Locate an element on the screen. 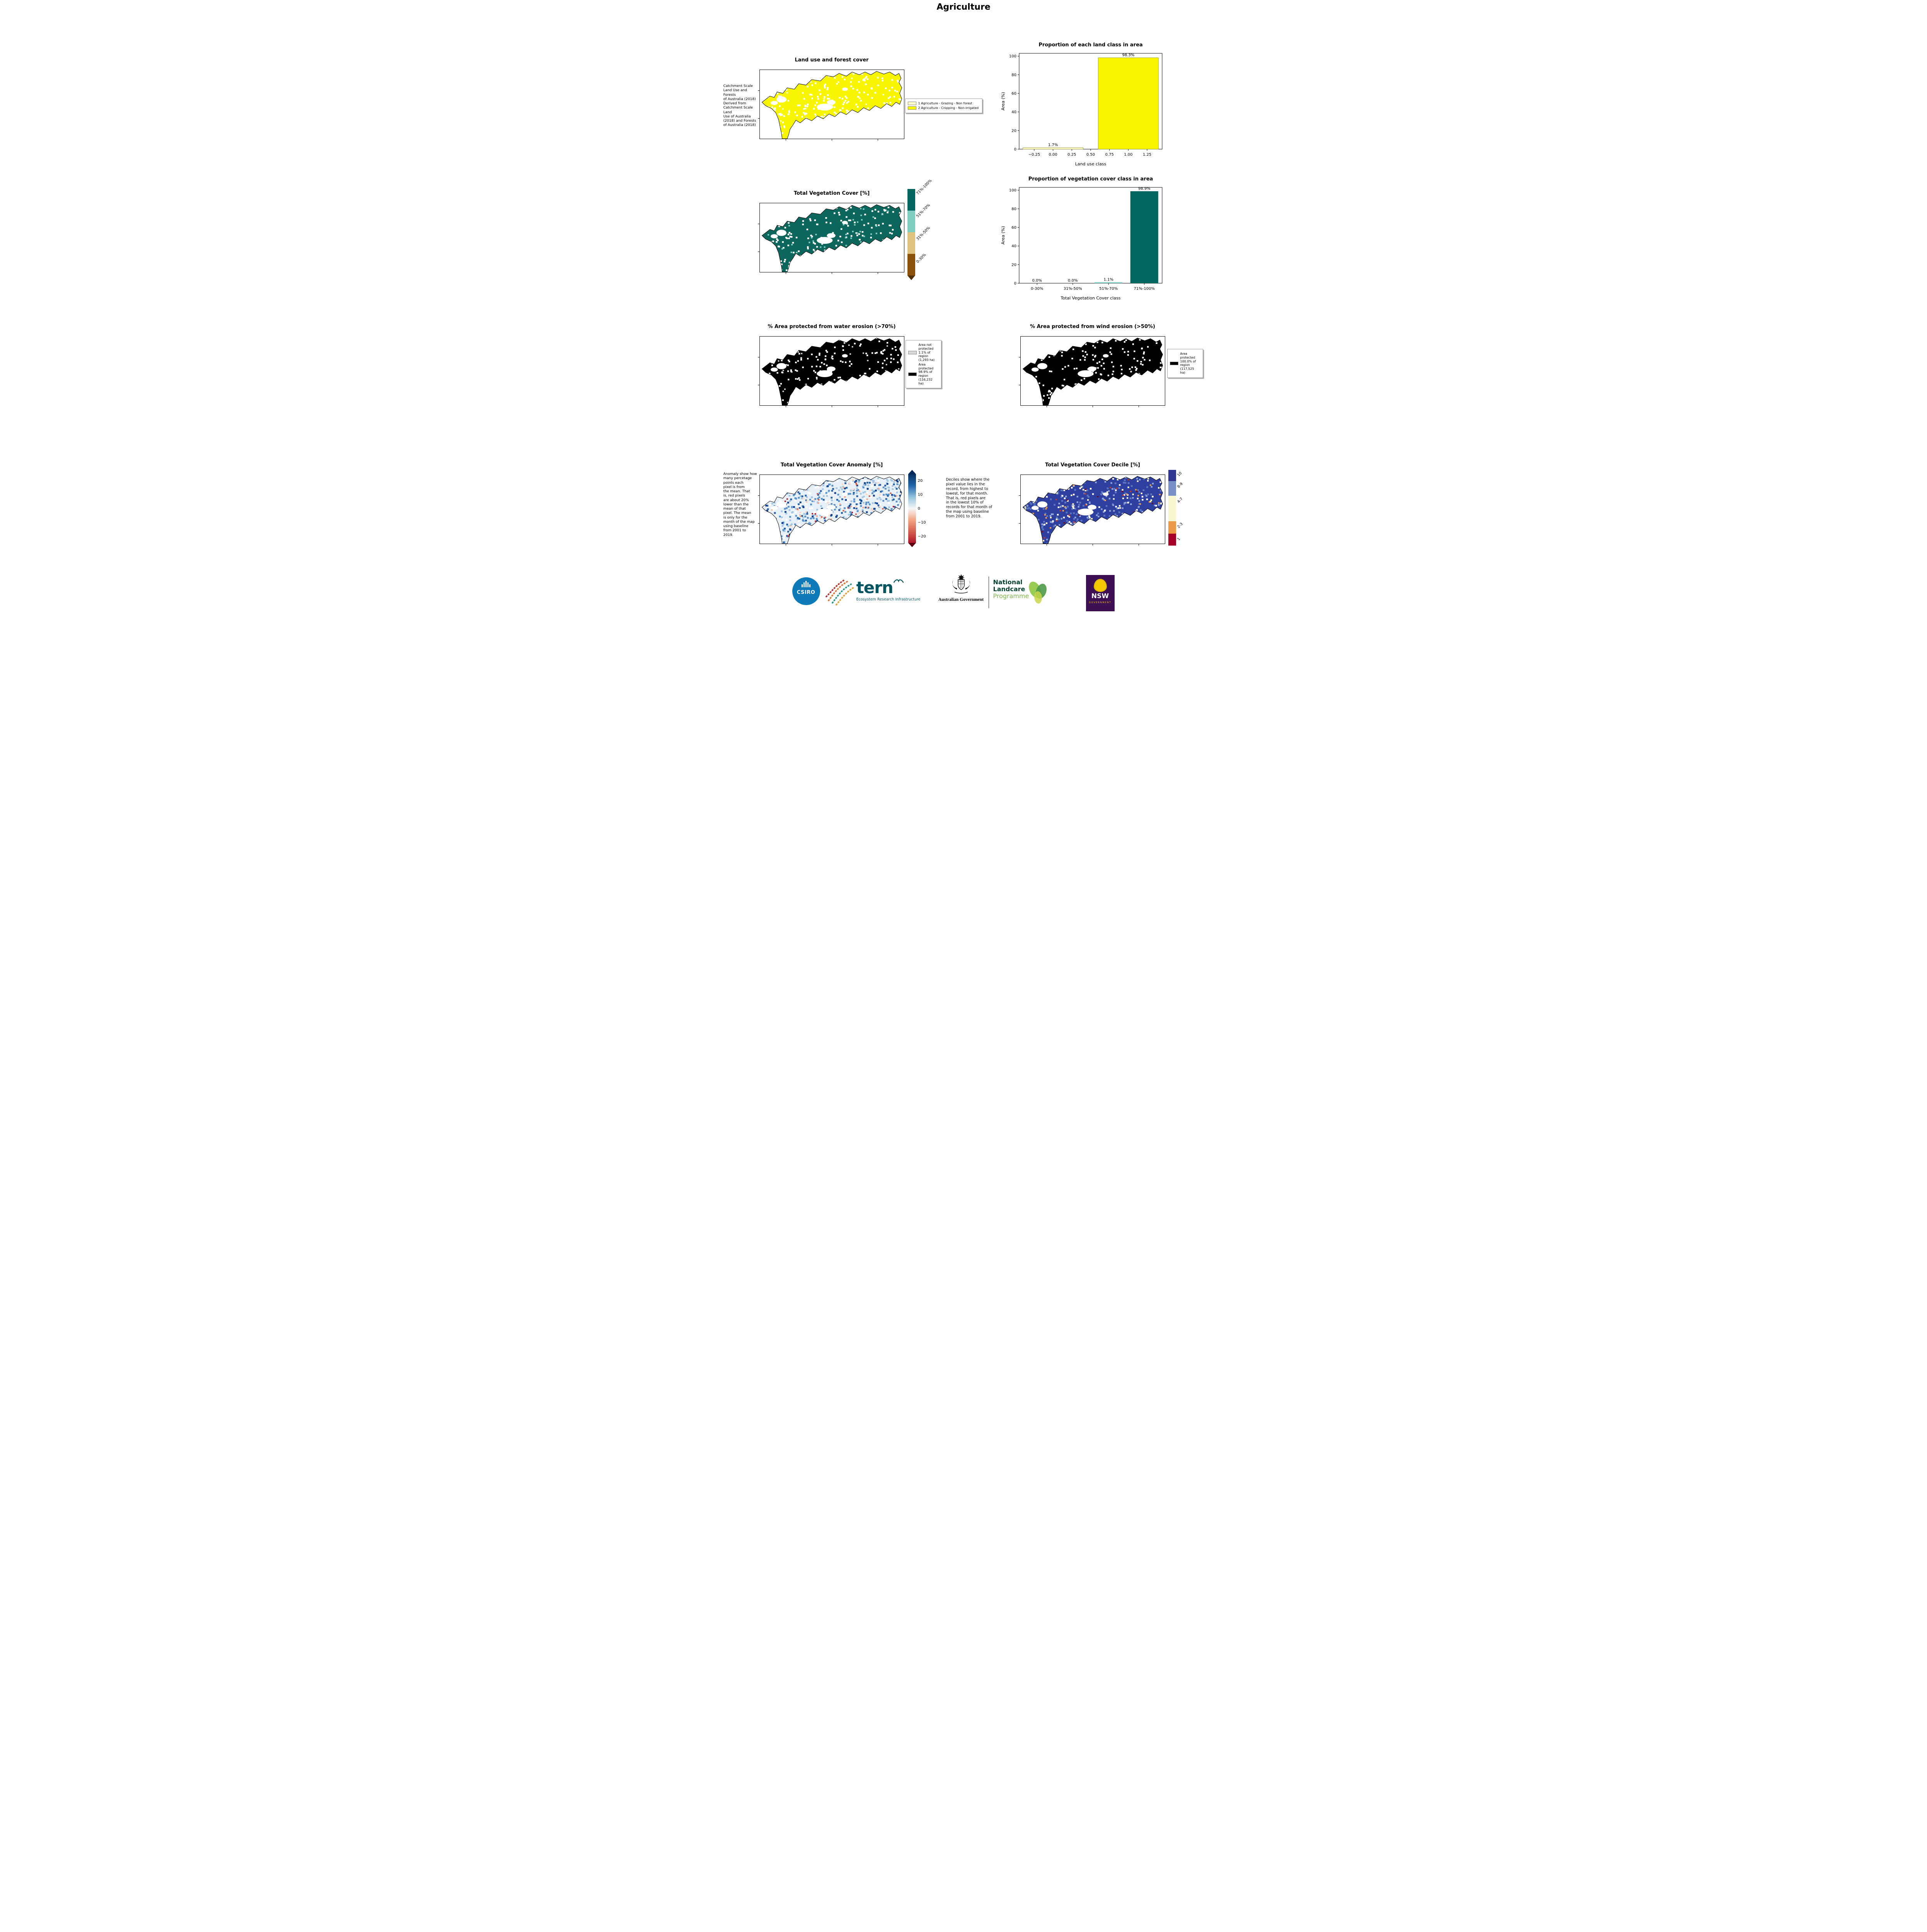  bar-value-label: 98.9% is located at coordinates (1144, 189).